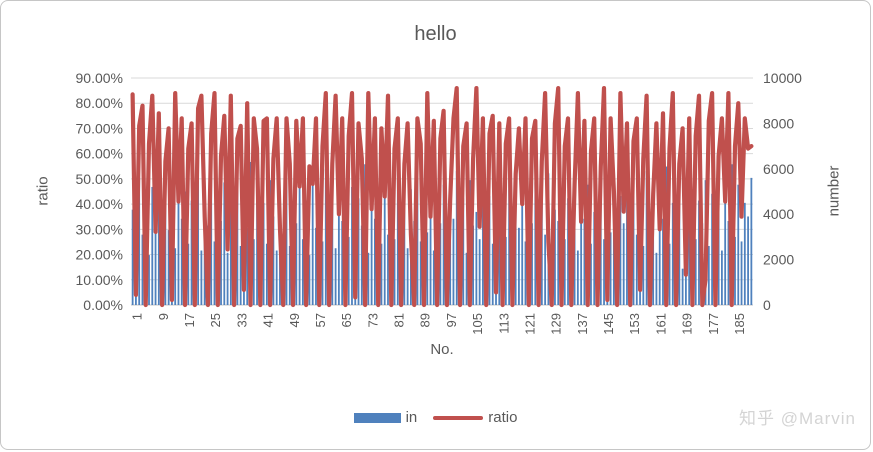  I want to click on left-axis-tick-label: 60.00%, so click(99, 154).